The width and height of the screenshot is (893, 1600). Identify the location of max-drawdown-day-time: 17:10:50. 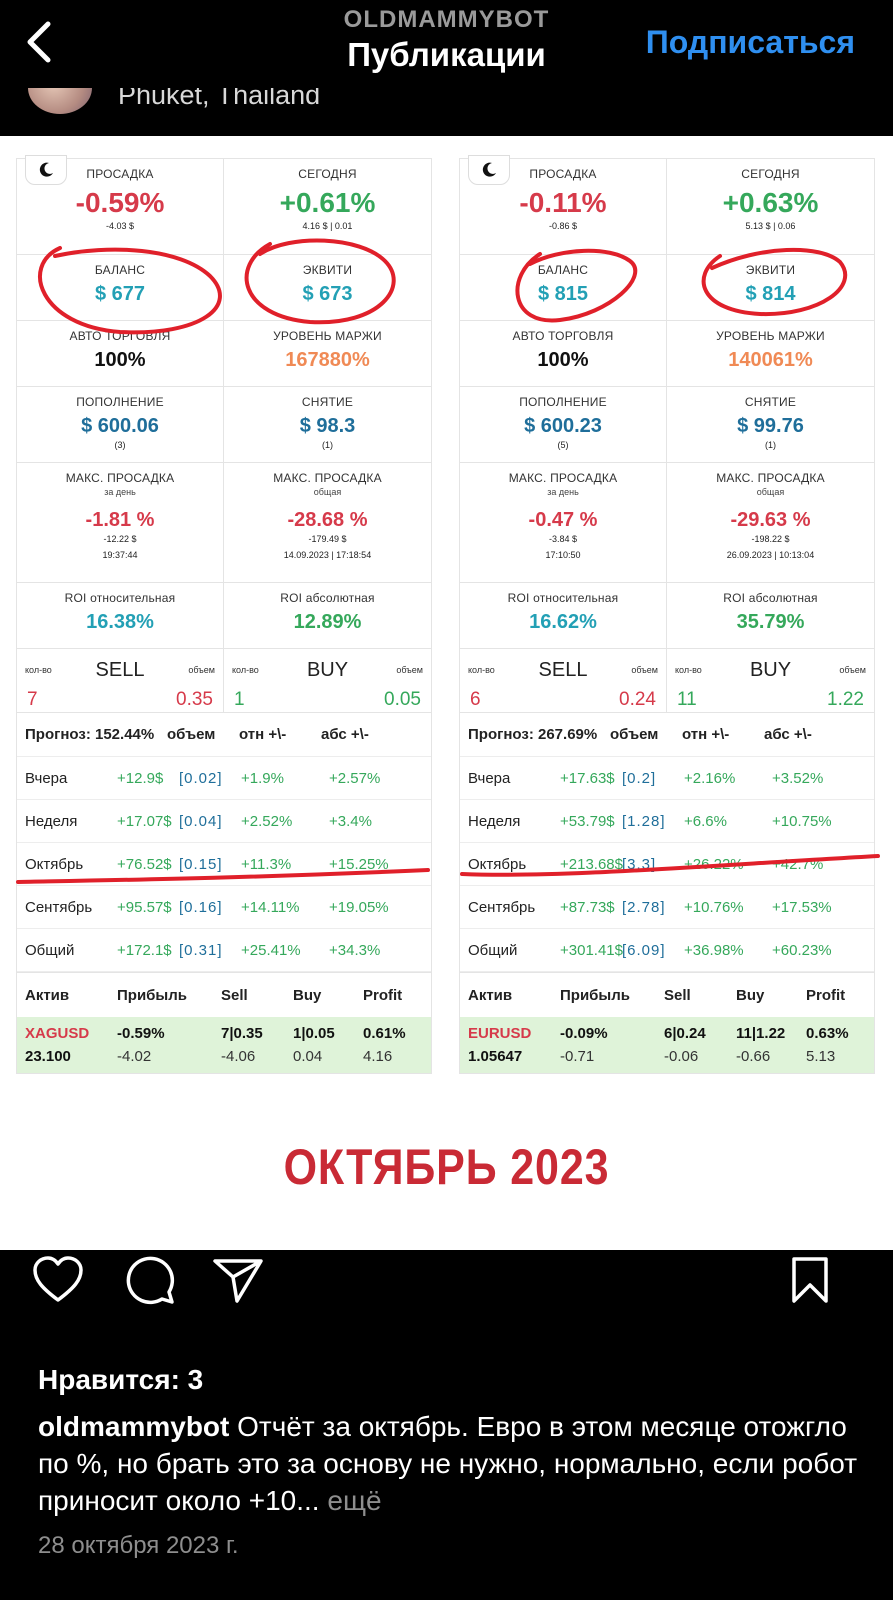
(563, 555).